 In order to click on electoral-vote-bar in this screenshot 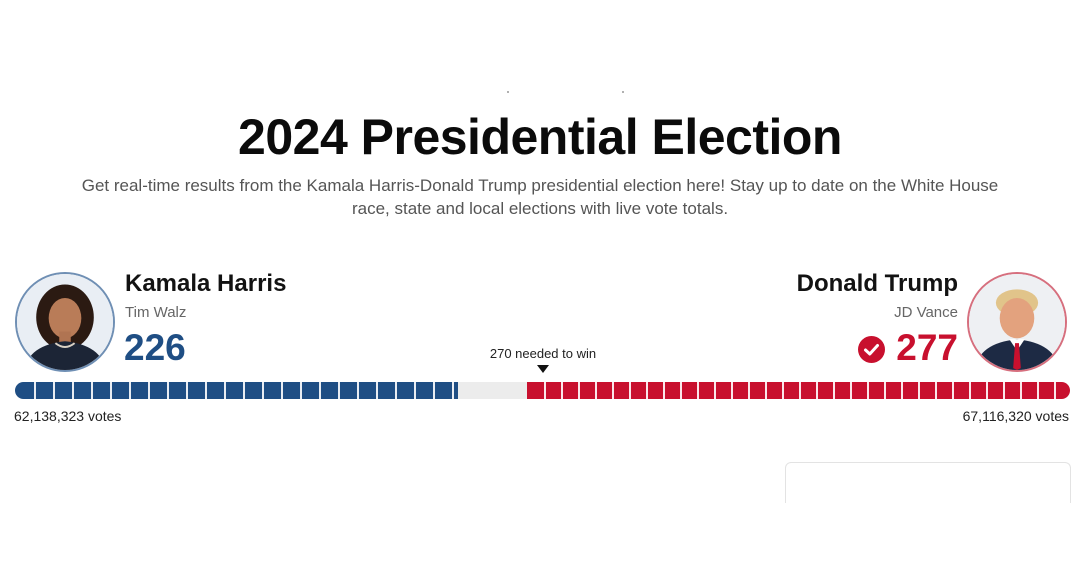, I will do `click(542, 390)`.